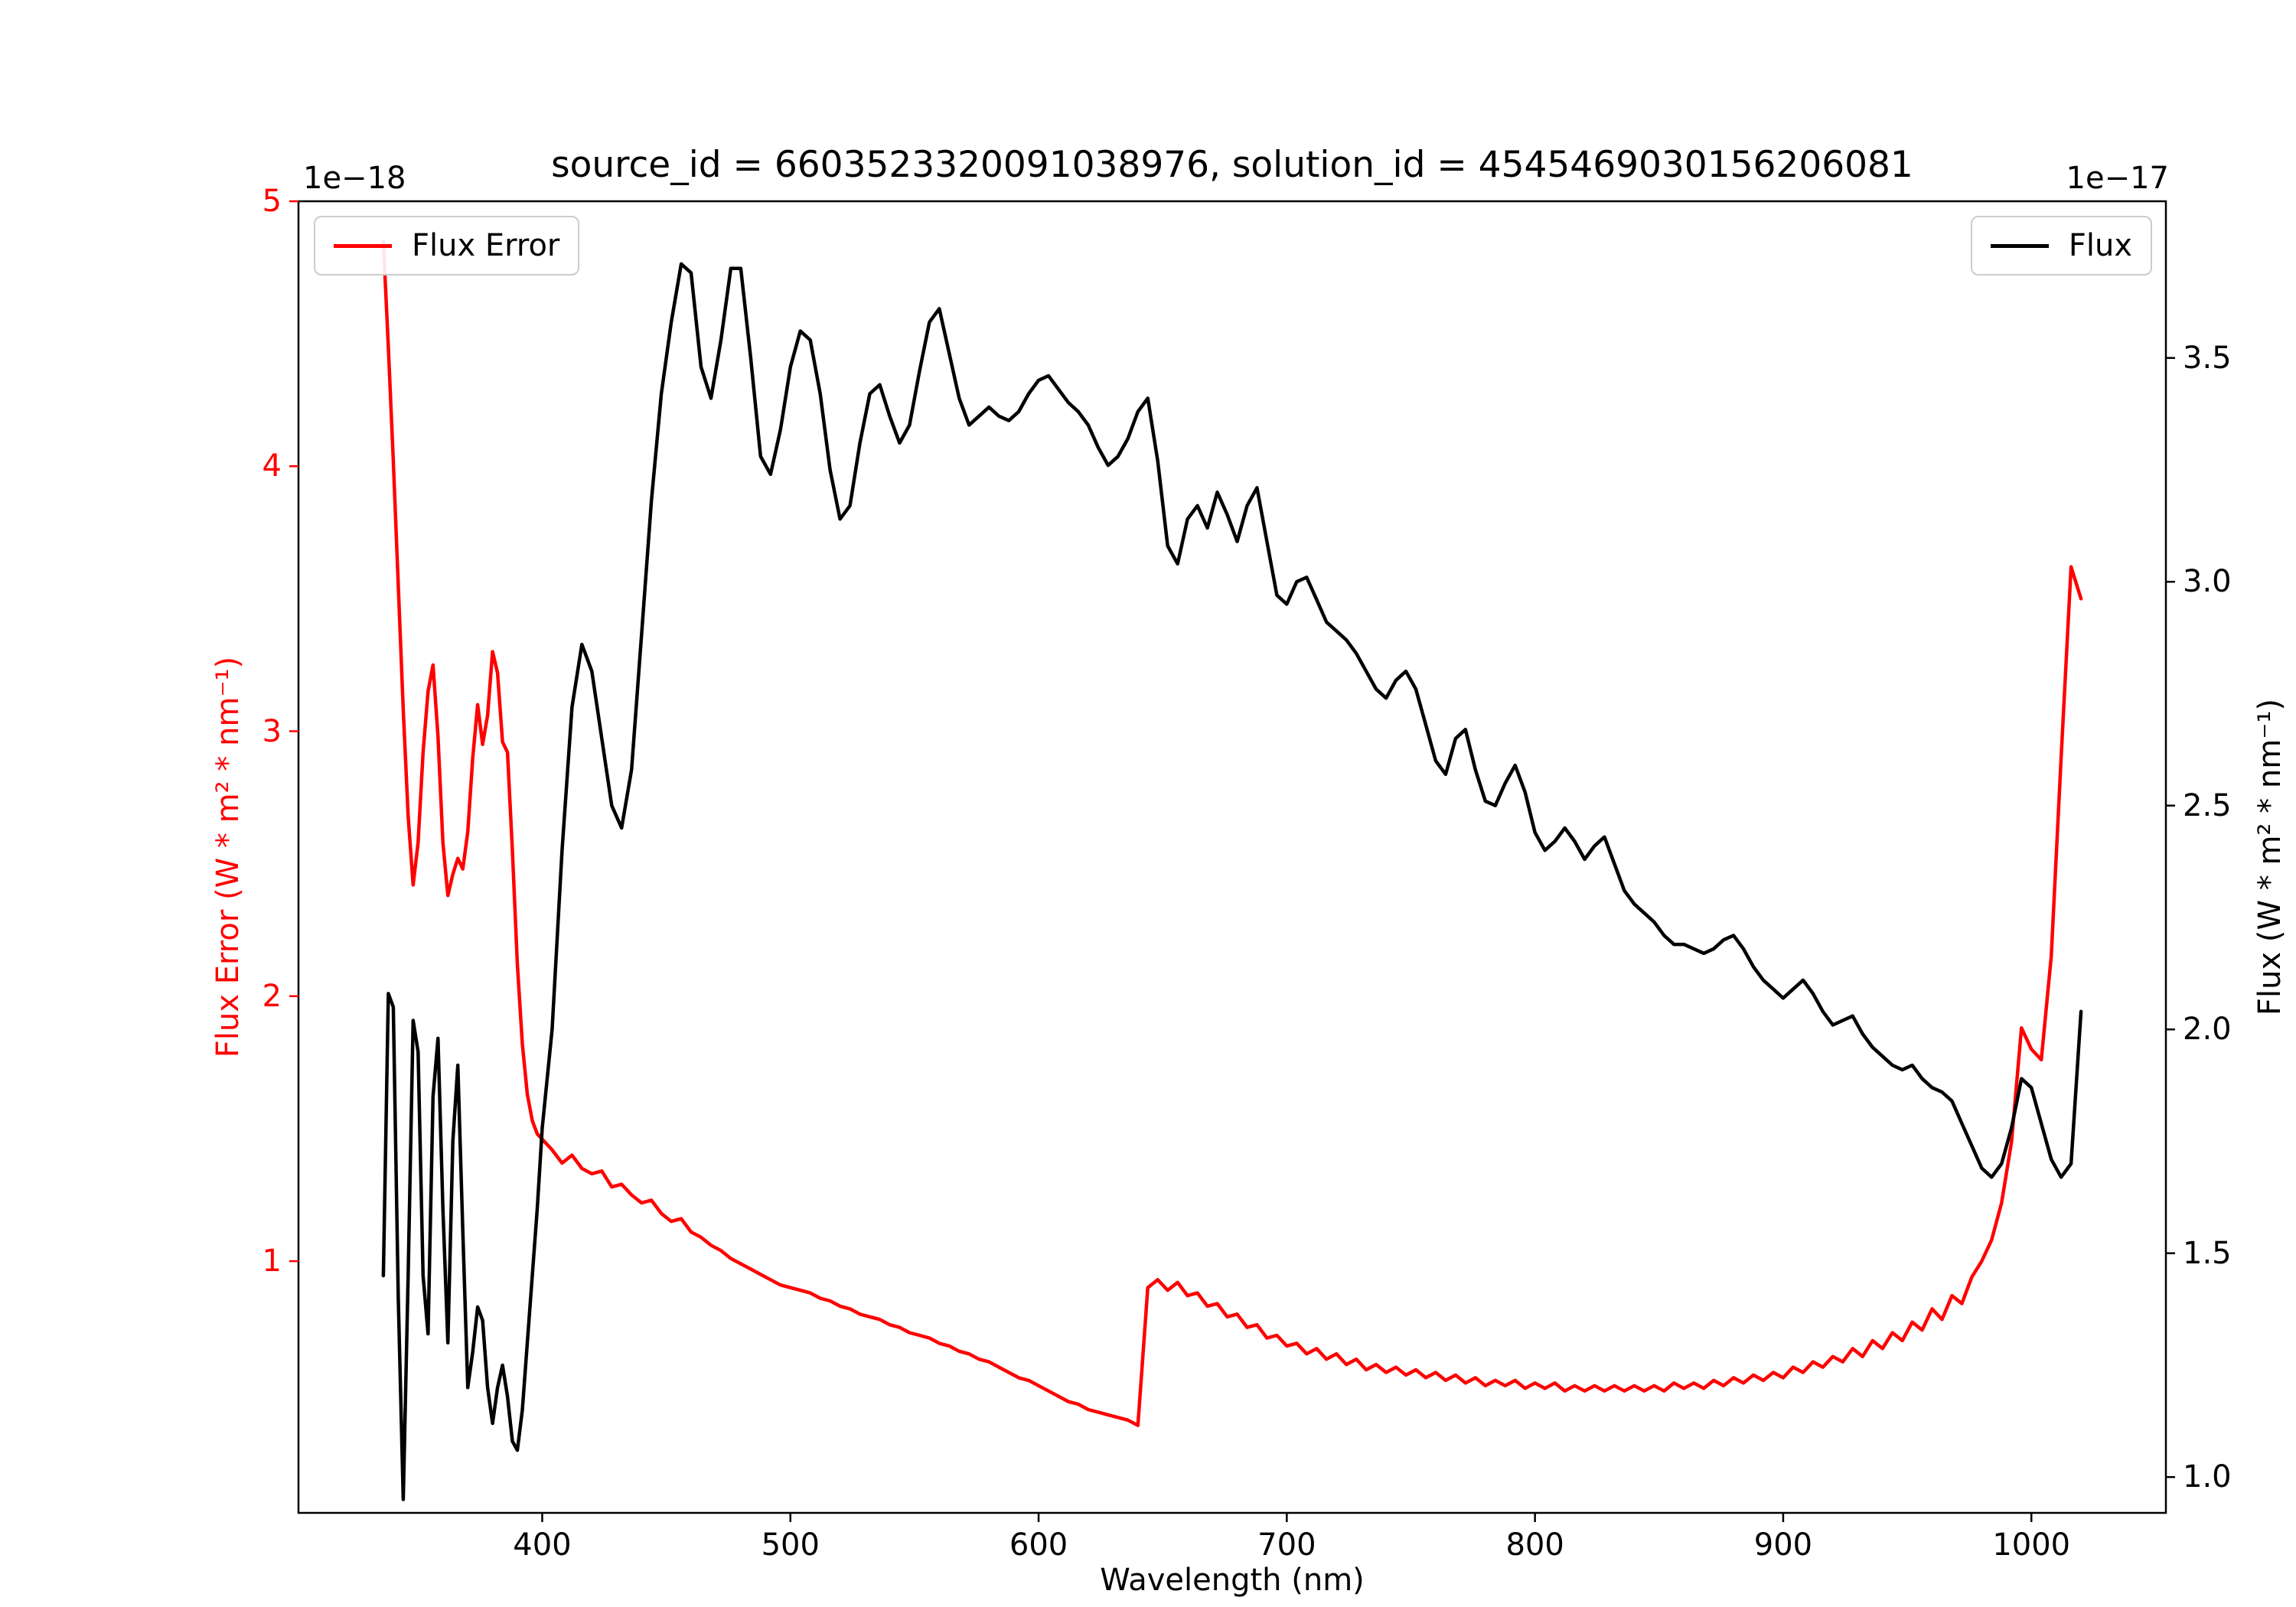 The width and height of the screenshot is (2296, 1607). What do you see at coordinates (2207, 805) in the screenshot?
I see `right-y-tick-label: 2.5` at bounding box center [2207, 805].